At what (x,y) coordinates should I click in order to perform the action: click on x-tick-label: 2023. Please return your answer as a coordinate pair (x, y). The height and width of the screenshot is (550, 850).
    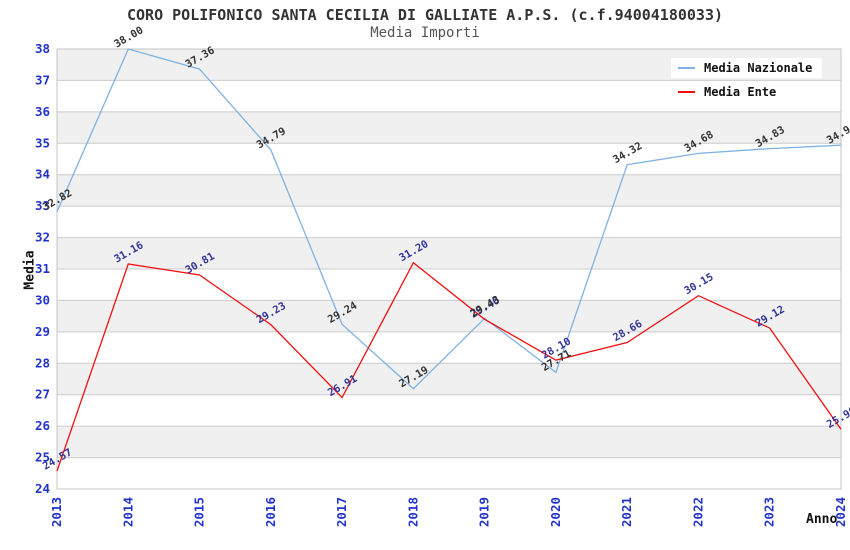
    Looking at the image, I should click on (769, 512).